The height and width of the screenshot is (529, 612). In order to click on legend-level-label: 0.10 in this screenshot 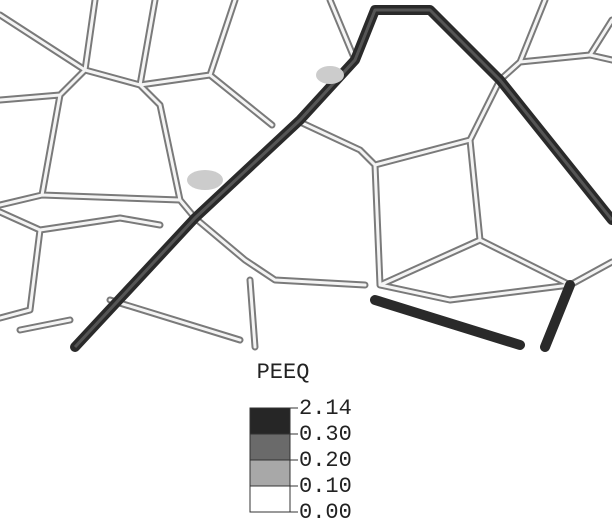, I will do `click(325, 486)`.